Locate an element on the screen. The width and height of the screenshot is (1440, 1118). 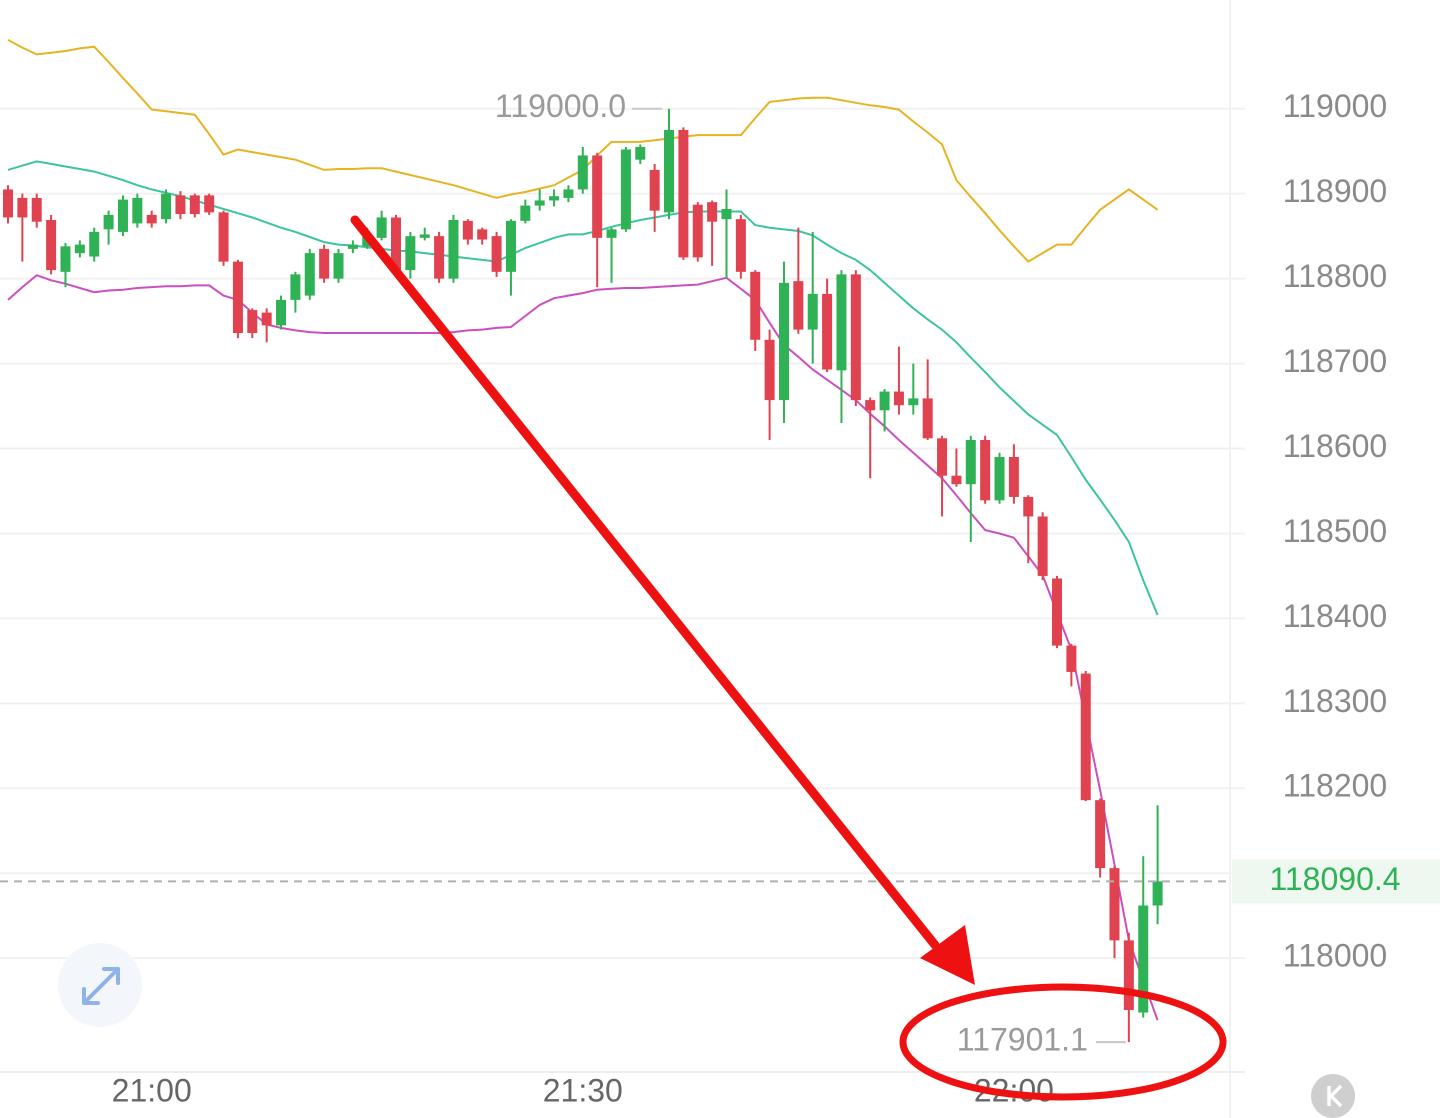
y-tick-label: 118200 is located at coordinates (1335, 786).